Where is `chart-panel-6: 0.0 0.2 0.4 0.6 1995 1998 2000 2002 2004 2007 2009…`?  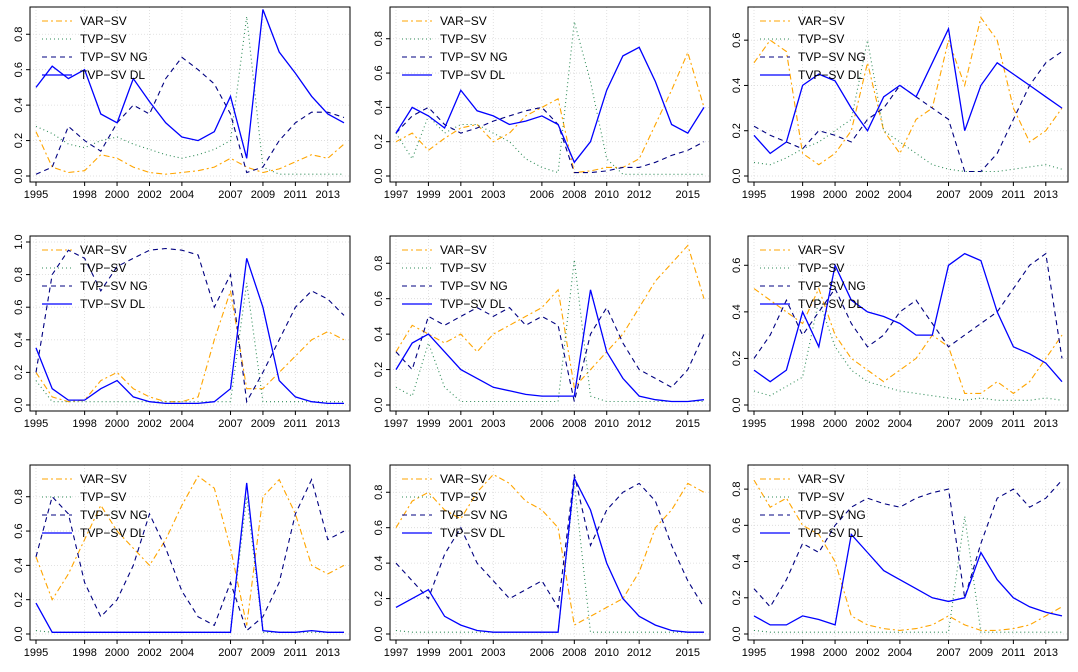 chart-panel-6: 0.0 0.2 0.4 0.6 1995 1998 2000 2002 2004 2007 2009… is located at coordinates (900, 332).